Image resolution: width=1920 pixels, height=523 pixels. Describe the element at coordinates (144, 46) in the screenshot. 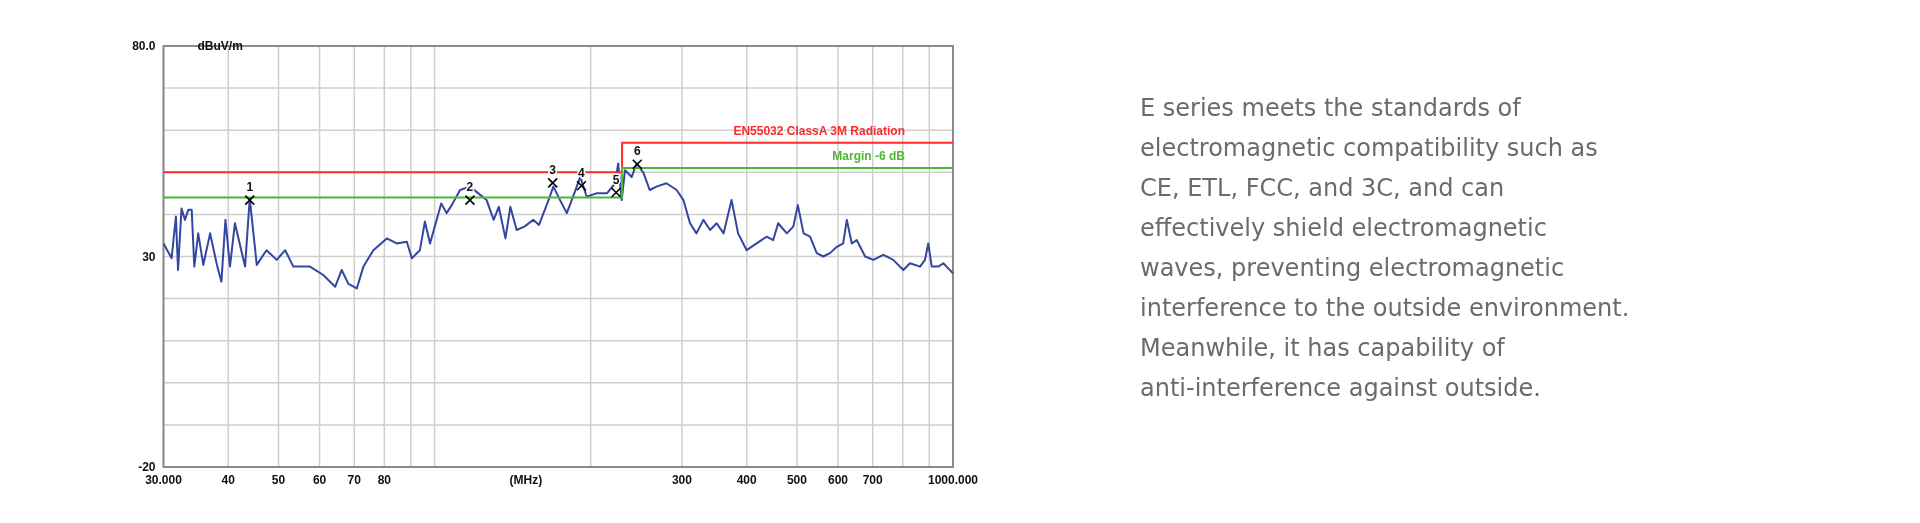

I see `y-tick-label: 80.0` at that location.